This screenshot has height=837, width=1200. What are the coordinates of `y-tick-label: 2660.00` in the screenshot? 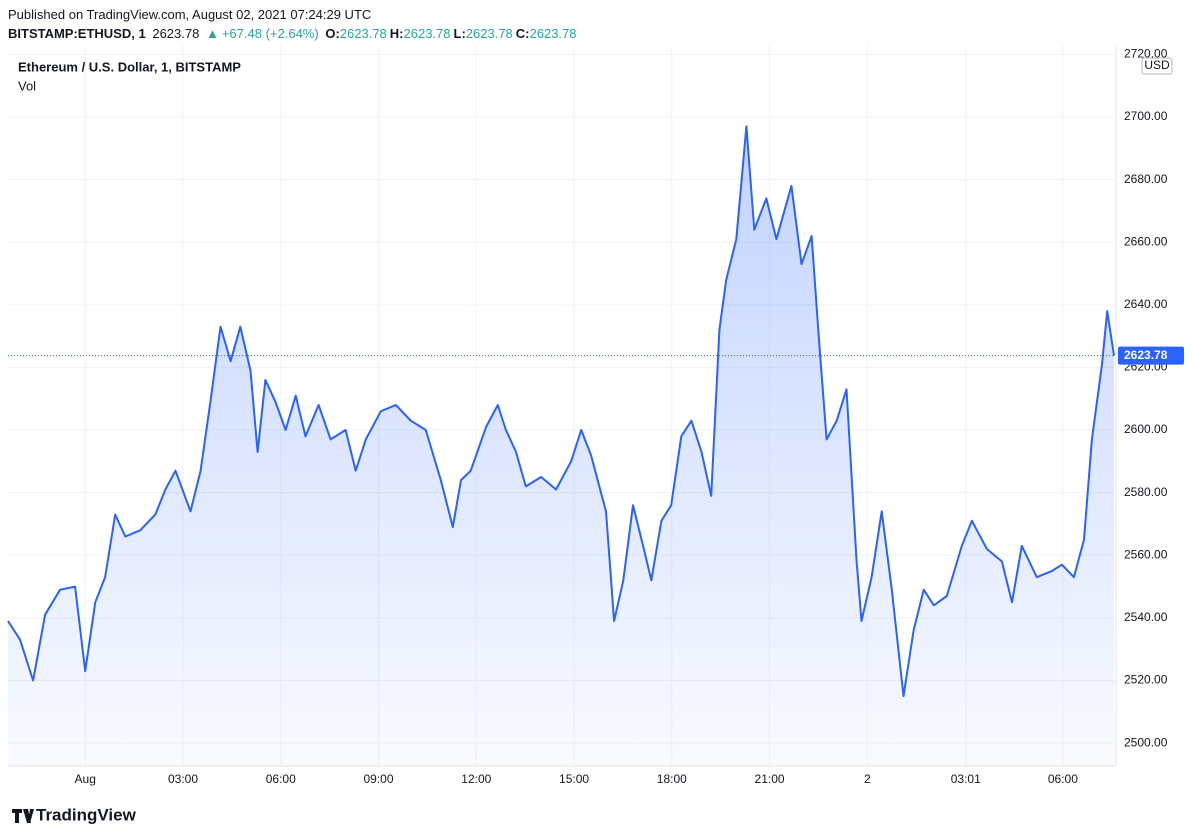 It's located at (1146, 241).